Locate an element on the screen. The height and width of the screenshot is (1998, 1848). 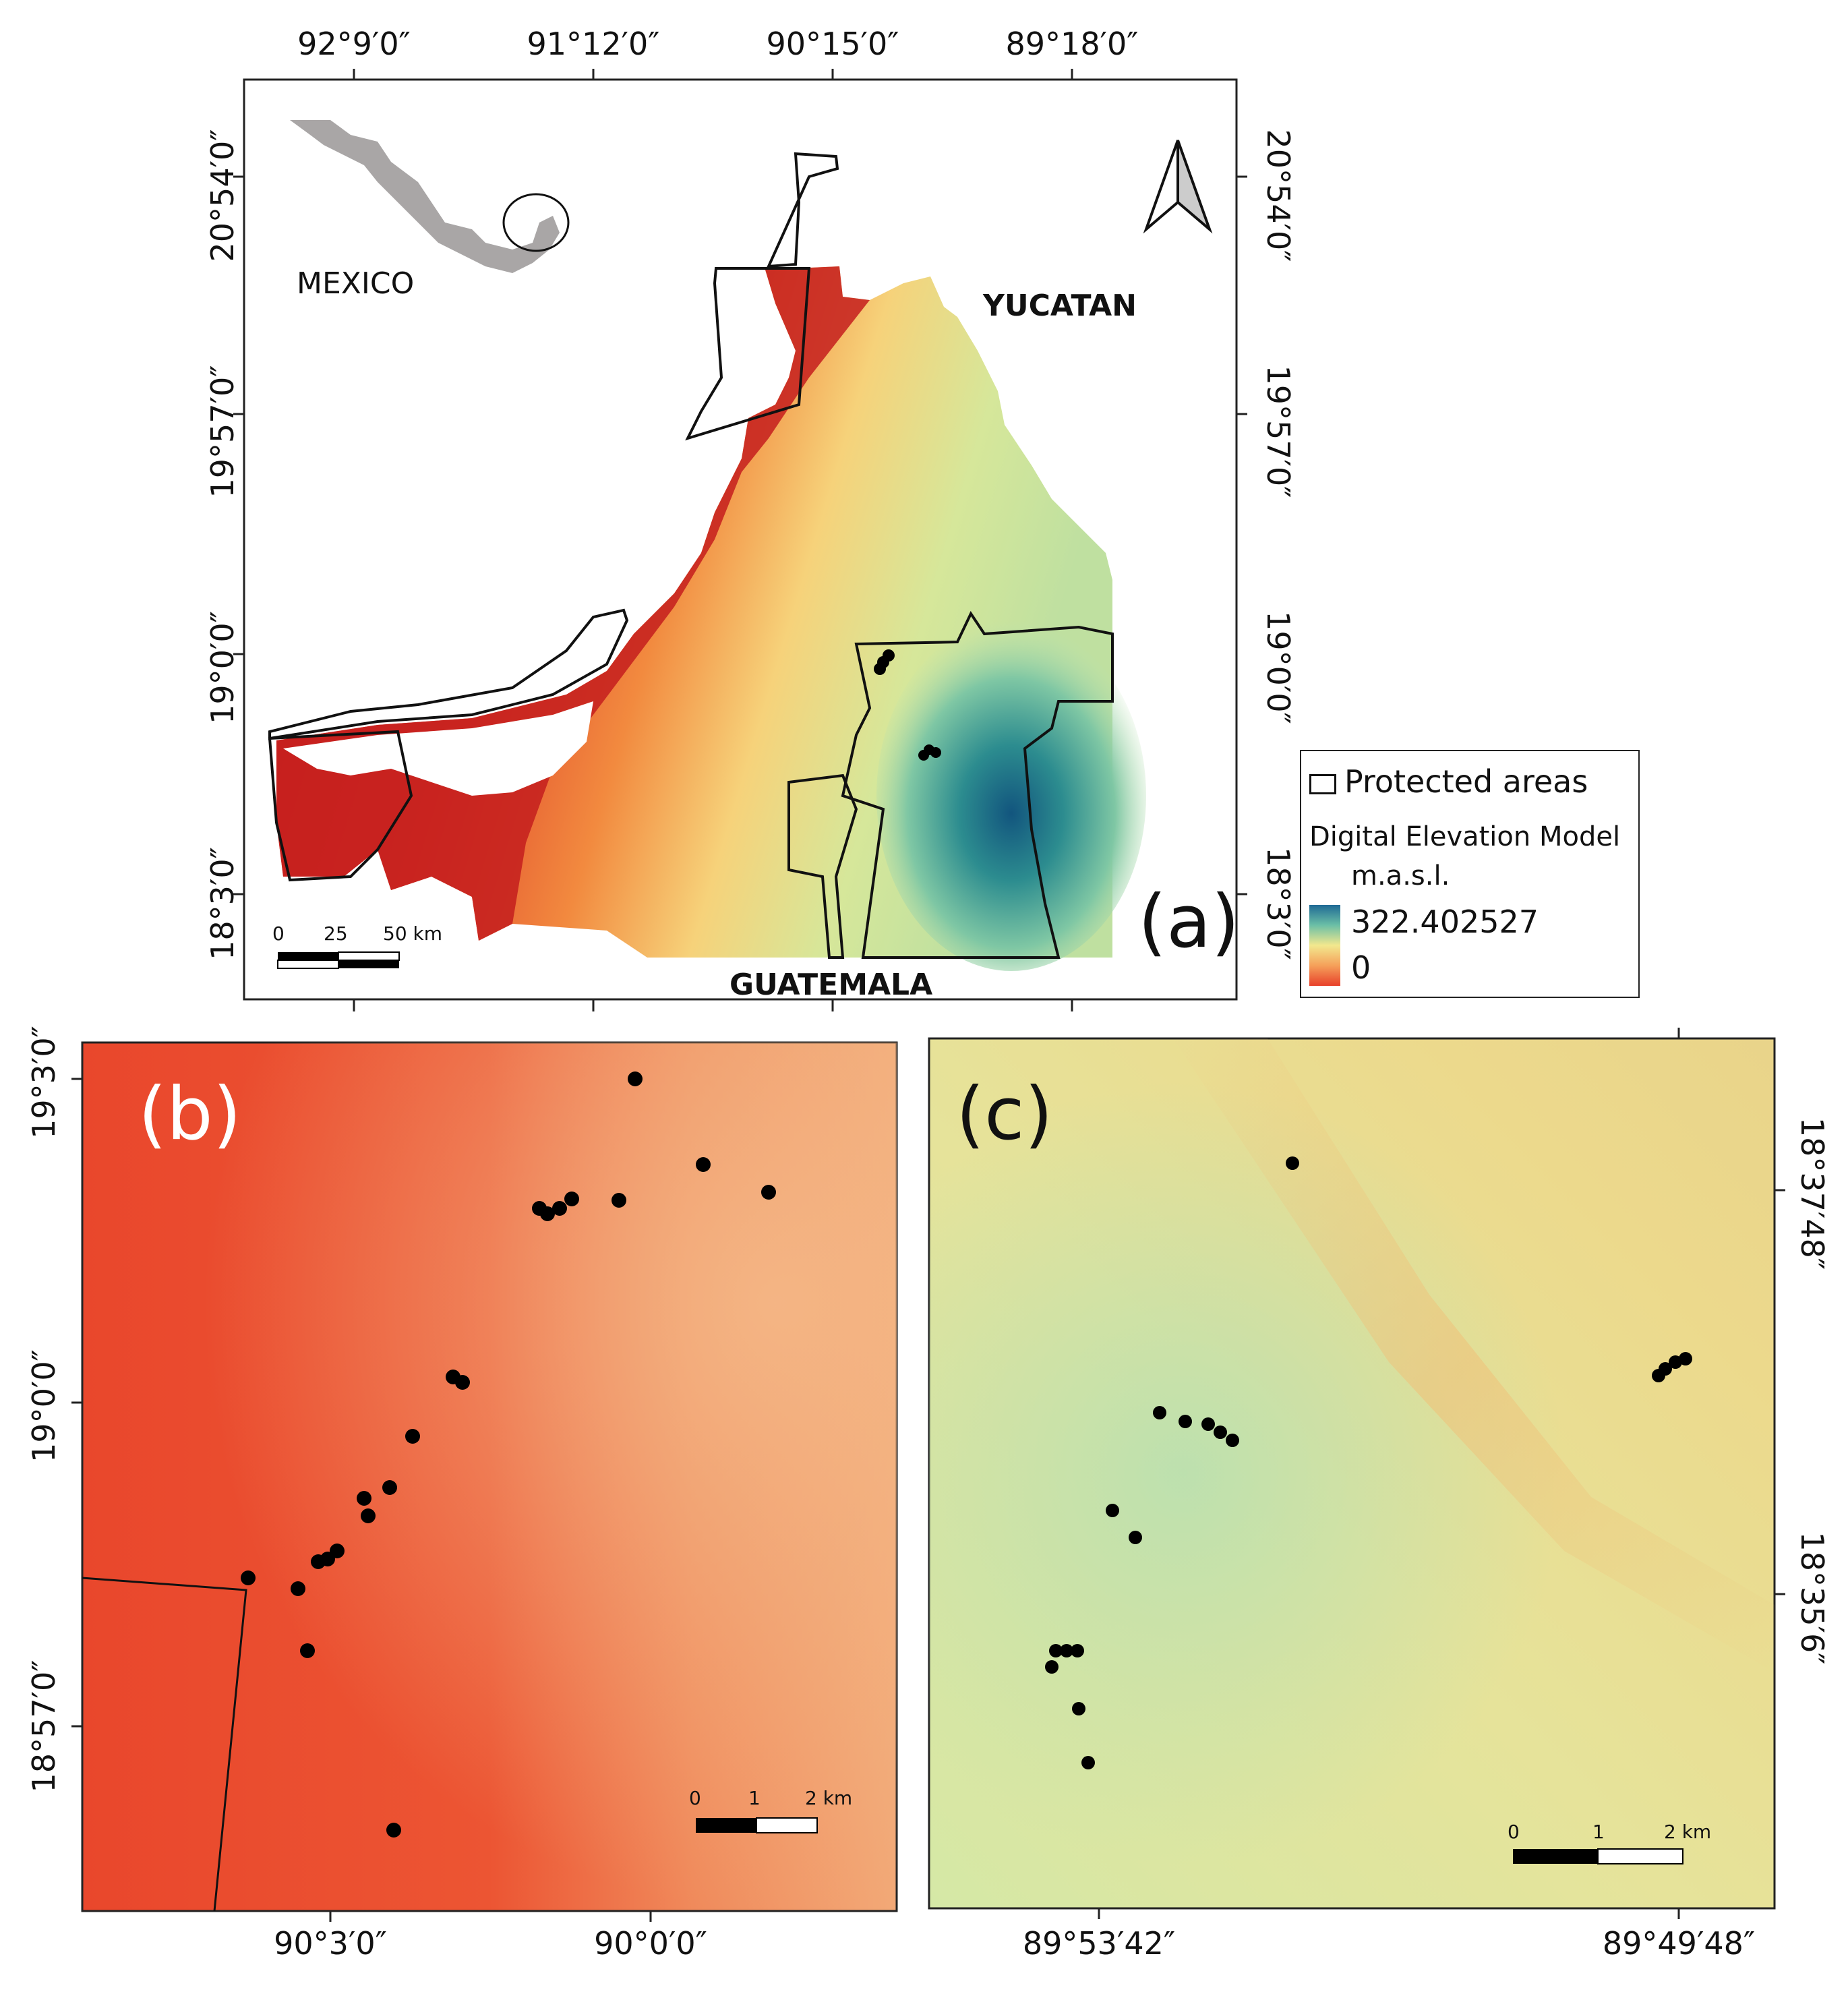
legend-min-value: 0 is located at coordinates (1361, 967).